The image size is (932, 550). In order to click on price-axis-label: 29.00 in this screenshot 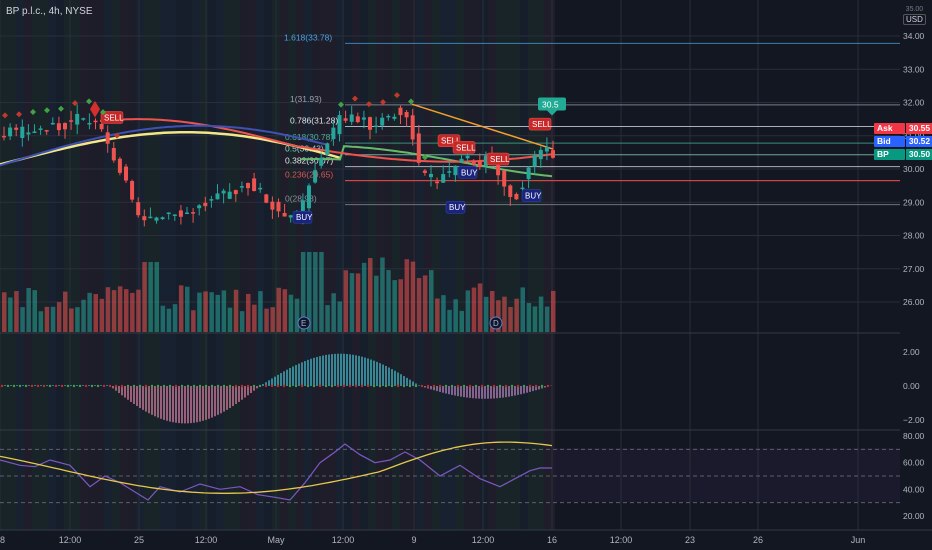, I will do `click(914, 202)`.